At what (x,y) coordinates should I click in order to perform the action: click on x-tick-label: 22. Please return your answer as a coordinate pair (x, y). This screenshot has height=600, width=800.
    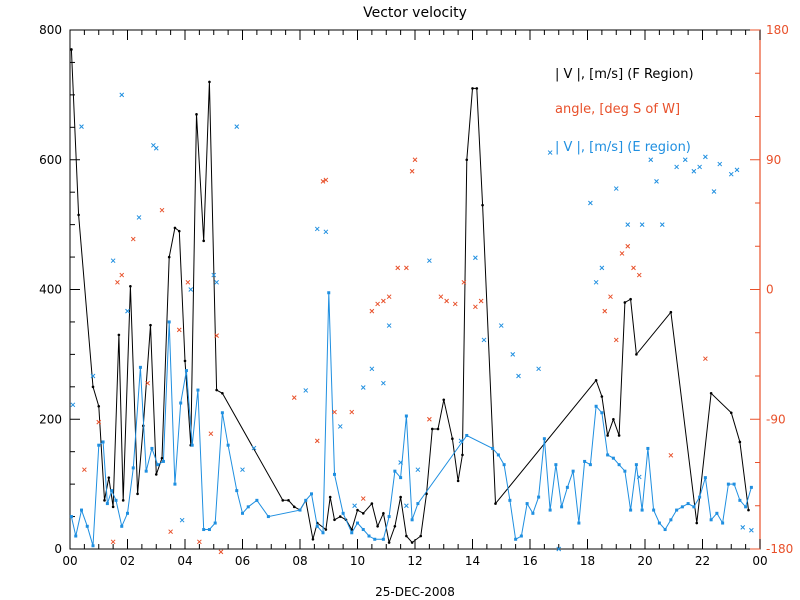
    Looking at the image, I should click on (702, 561).